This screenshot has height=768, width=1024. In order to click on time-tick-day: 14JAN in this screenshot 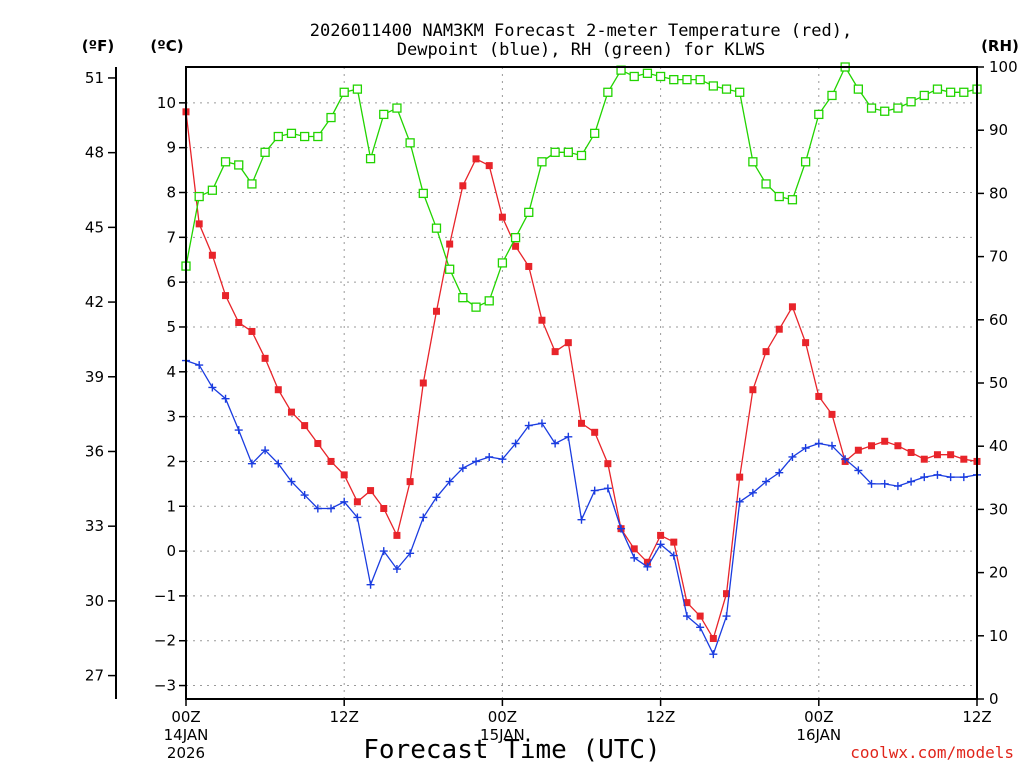, I will do `click(186, 735)`.